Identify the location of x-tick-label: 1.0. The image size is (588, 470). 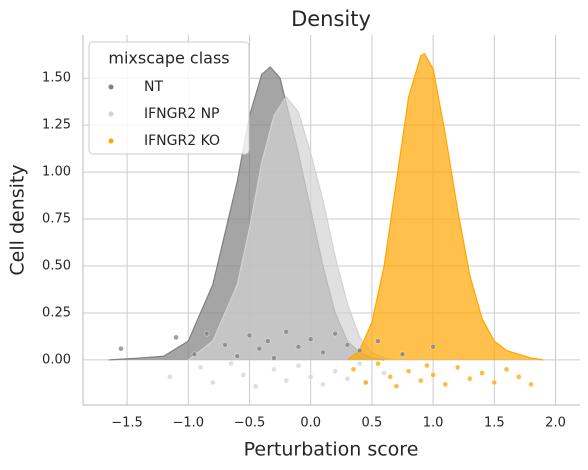
(433, 423).